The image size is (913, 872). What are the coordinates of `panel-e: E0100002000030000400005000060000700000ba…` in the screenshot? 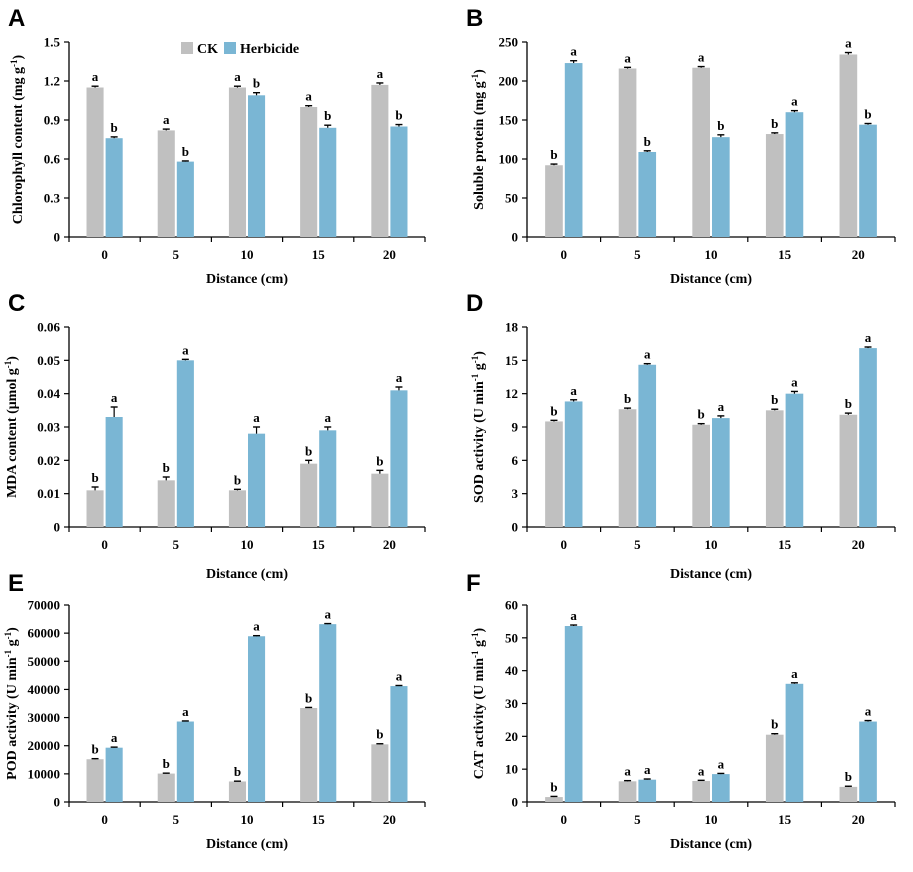 It's located at (214, 711).